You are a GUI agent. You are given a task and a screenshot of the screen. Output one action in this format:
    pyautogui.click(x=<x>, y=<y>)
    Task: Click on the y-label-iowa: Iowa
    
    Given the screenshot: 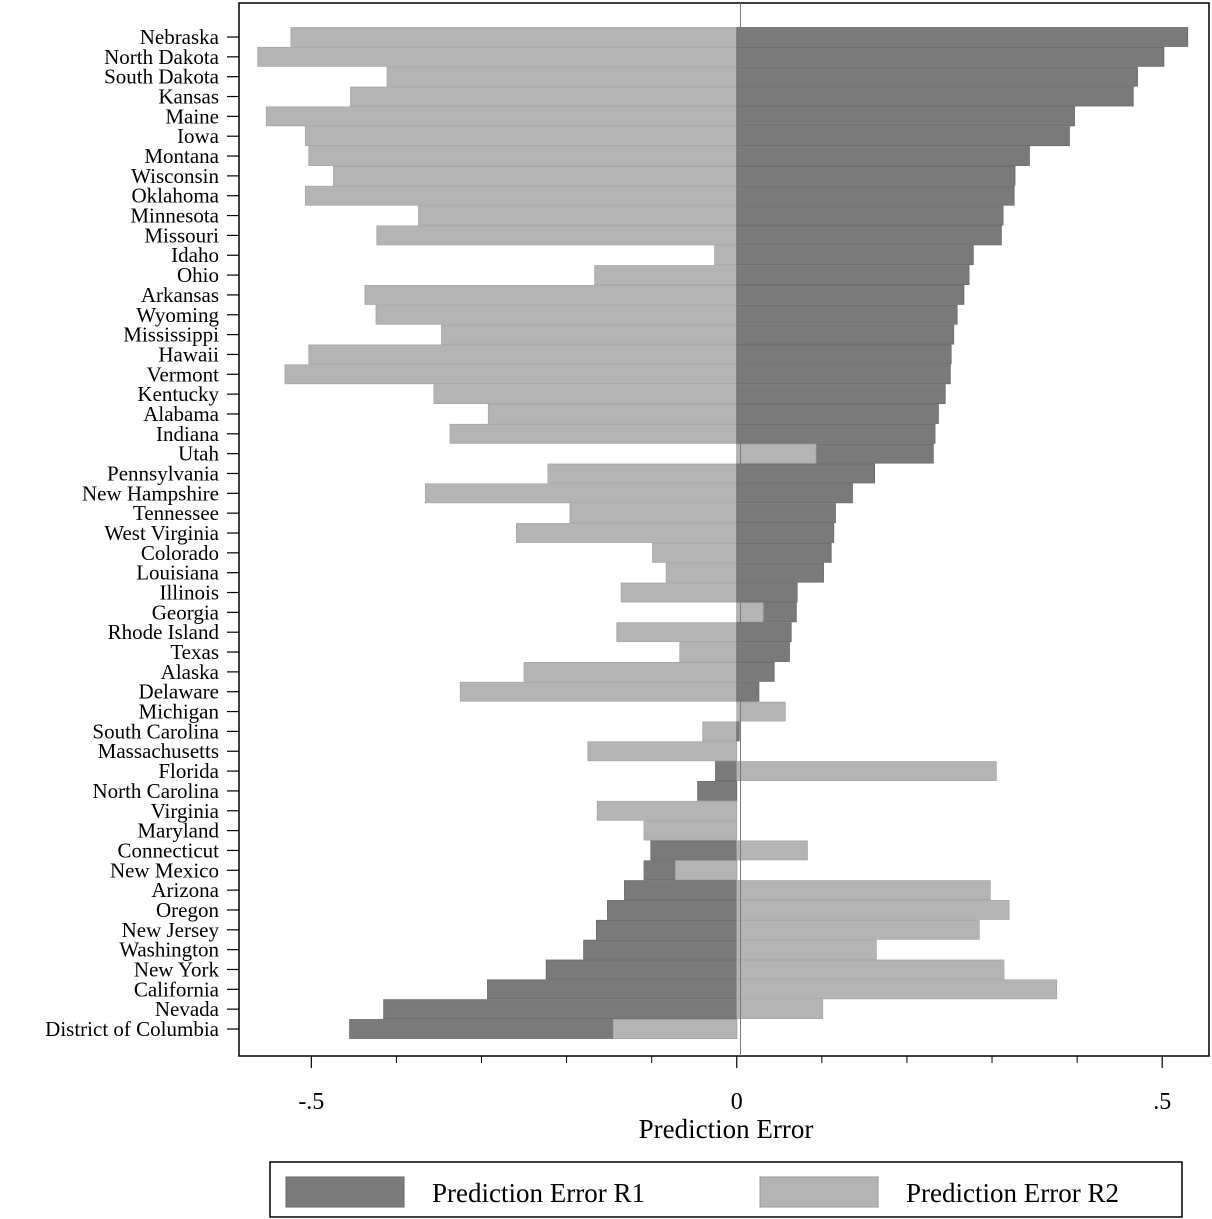 What is the action you would take?
    pyautogui.click(x=198, y=136)
    